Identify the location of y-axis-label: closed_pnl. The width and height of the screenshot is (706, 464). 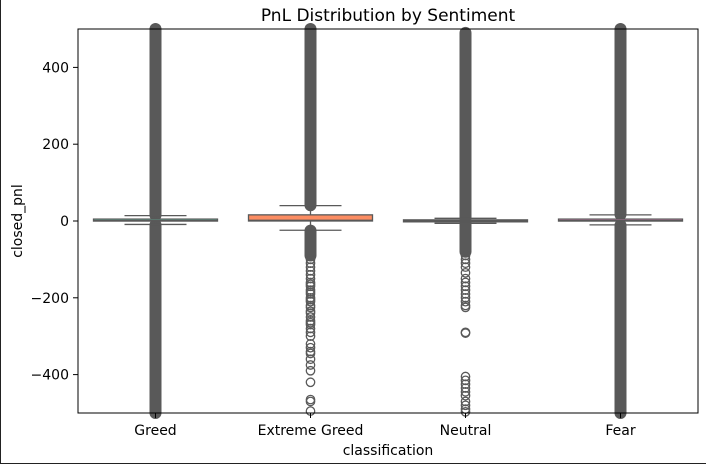
(18, 221).